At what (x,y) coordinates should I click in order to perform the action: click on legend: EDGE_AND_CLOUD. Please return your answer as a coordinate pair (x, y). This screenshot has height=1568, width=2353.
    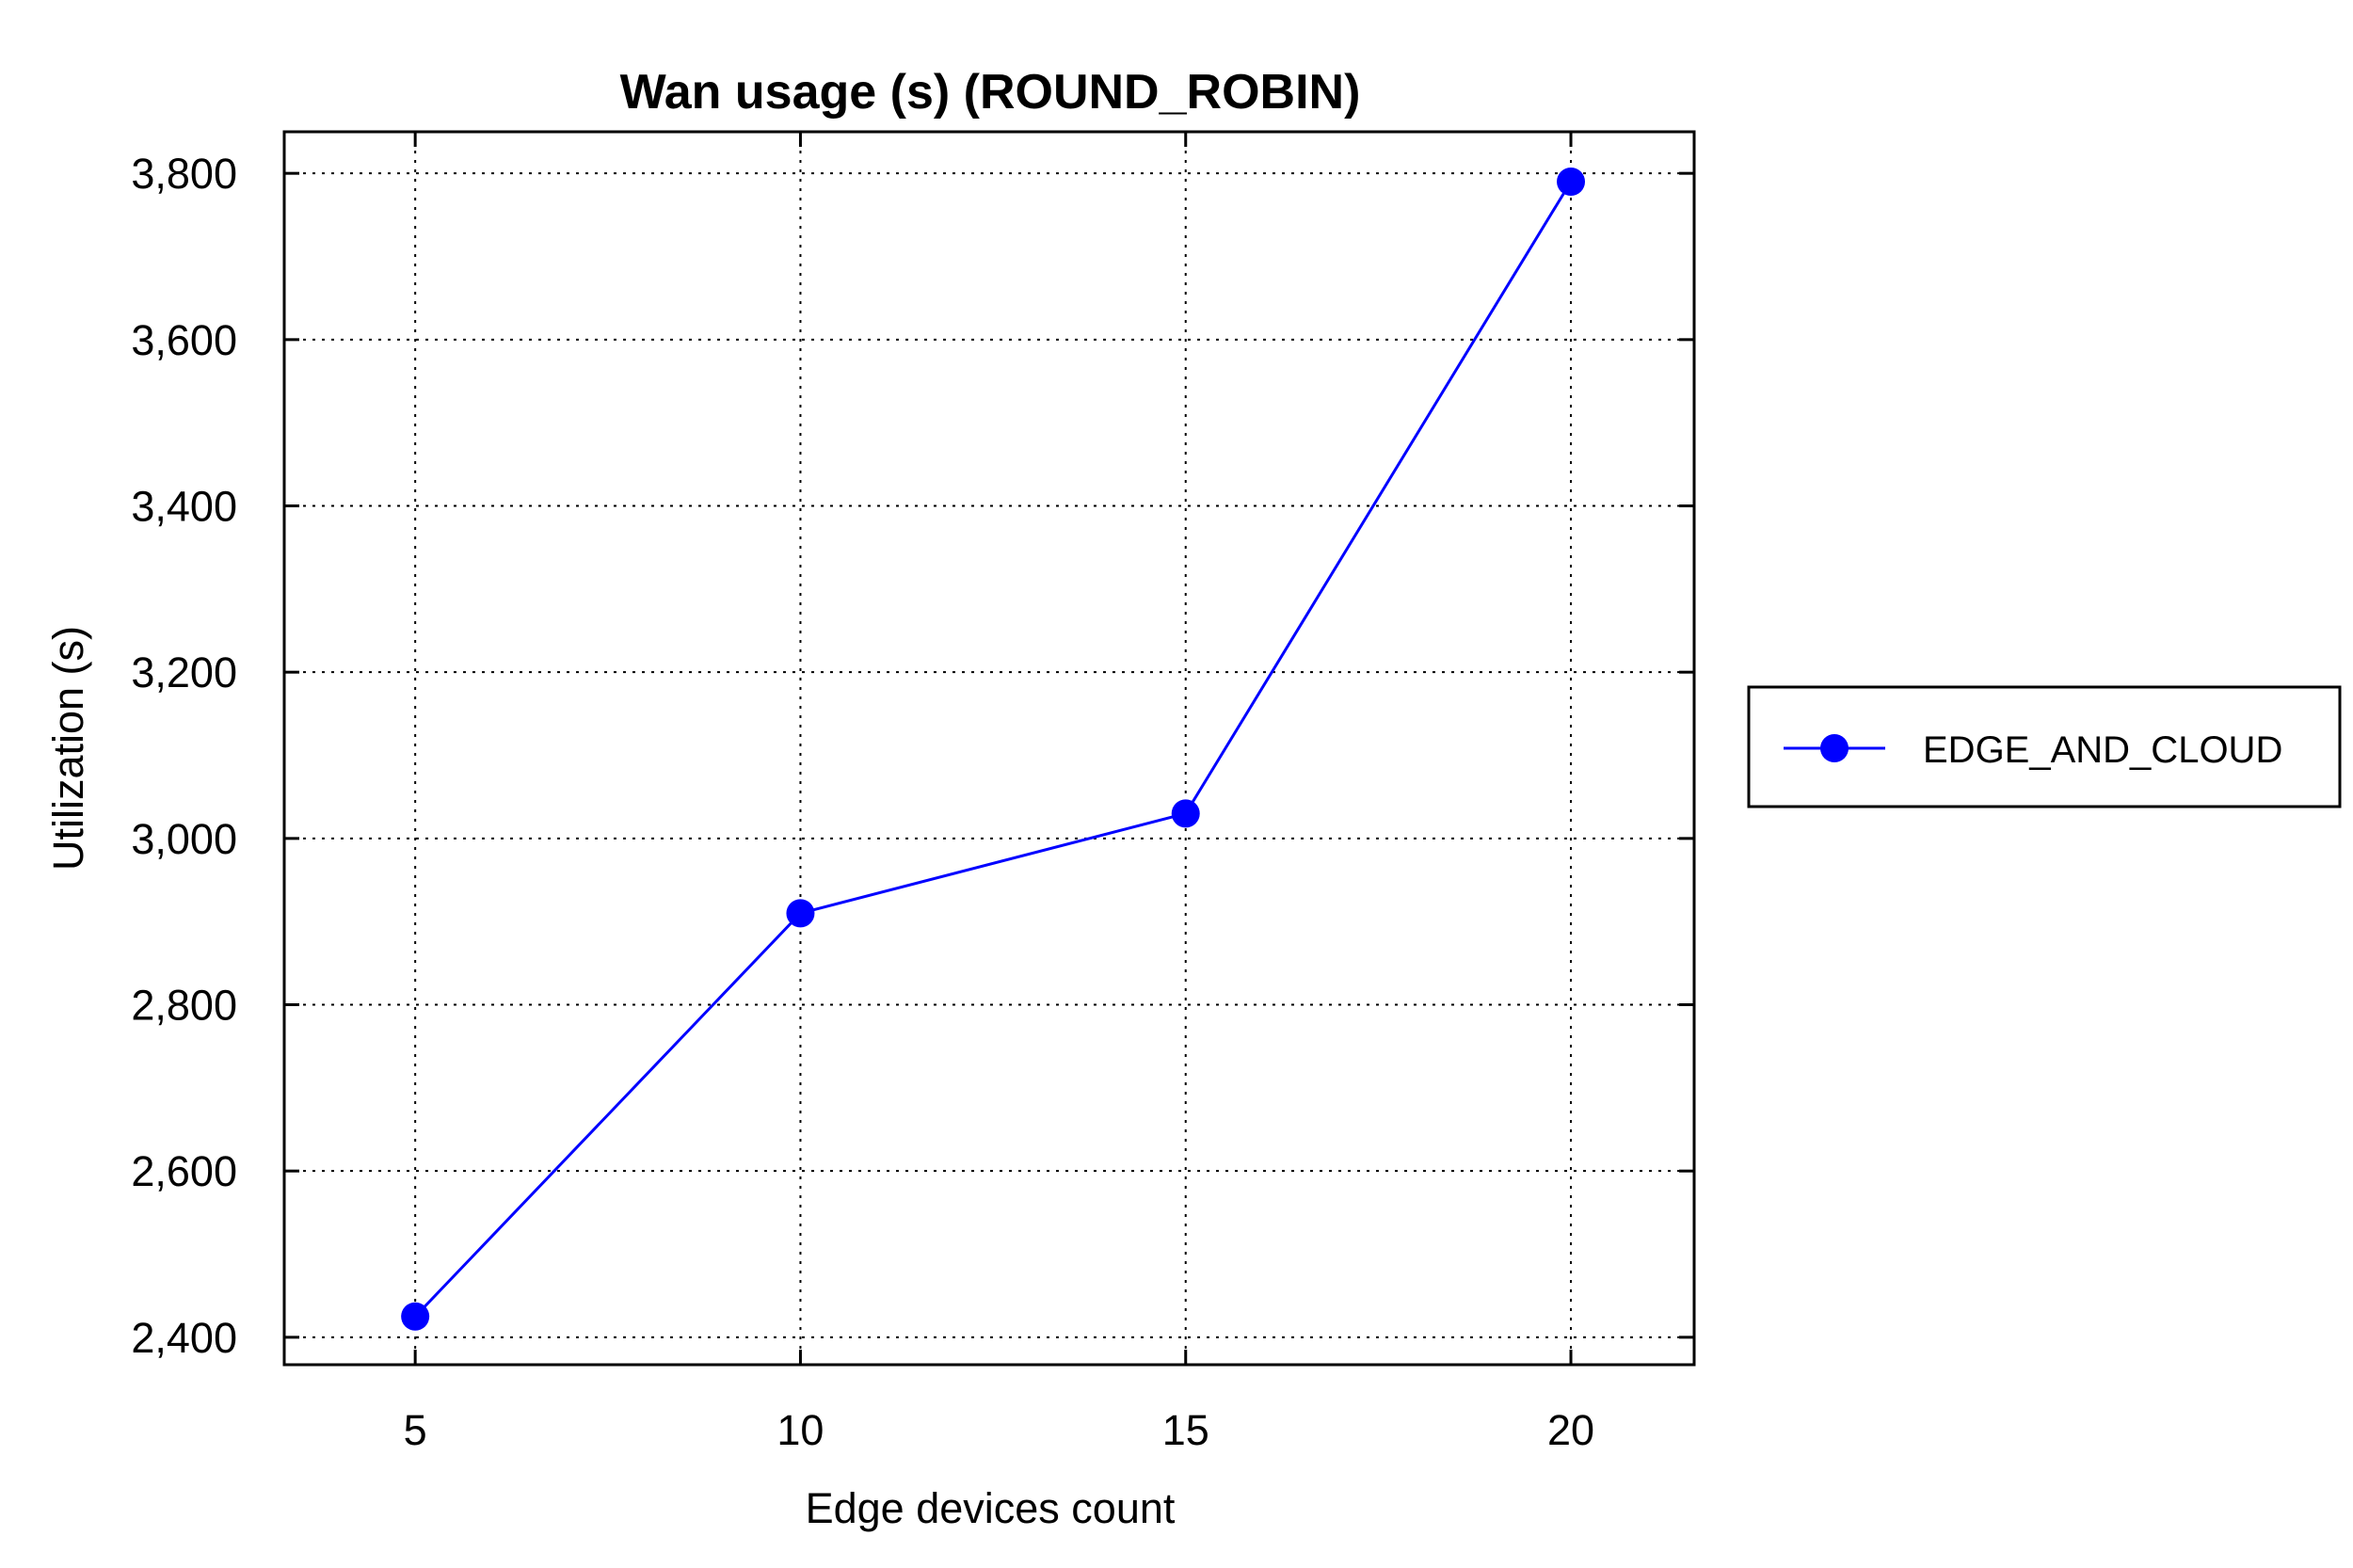
    Looking at the image, I should click on (2044, 746).